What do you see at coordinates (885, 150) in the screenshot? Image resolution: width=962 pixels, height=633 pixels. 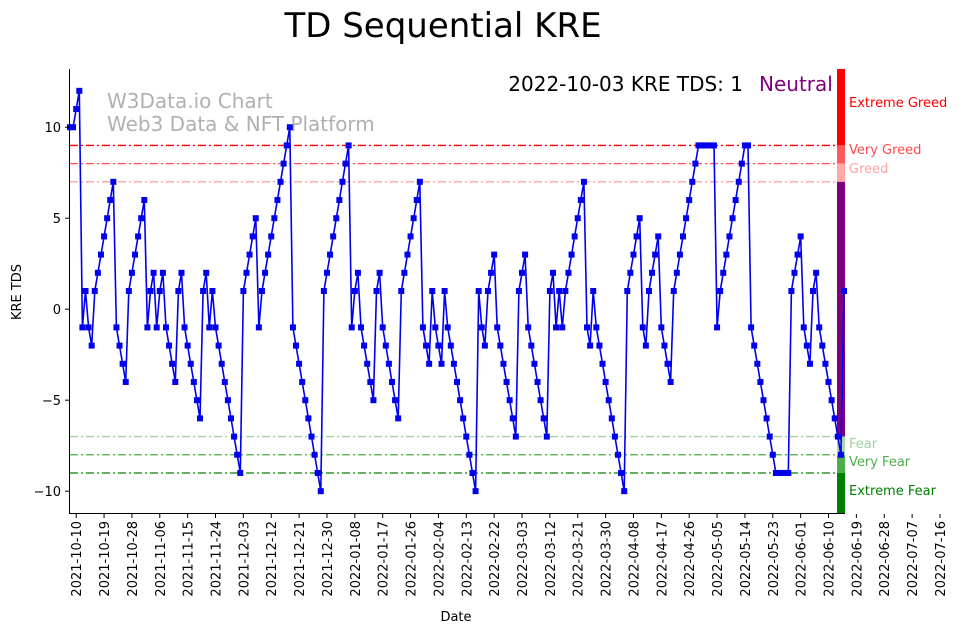 I see `level-label-very-greed: Very Greed` at bounding box center [885, 150].